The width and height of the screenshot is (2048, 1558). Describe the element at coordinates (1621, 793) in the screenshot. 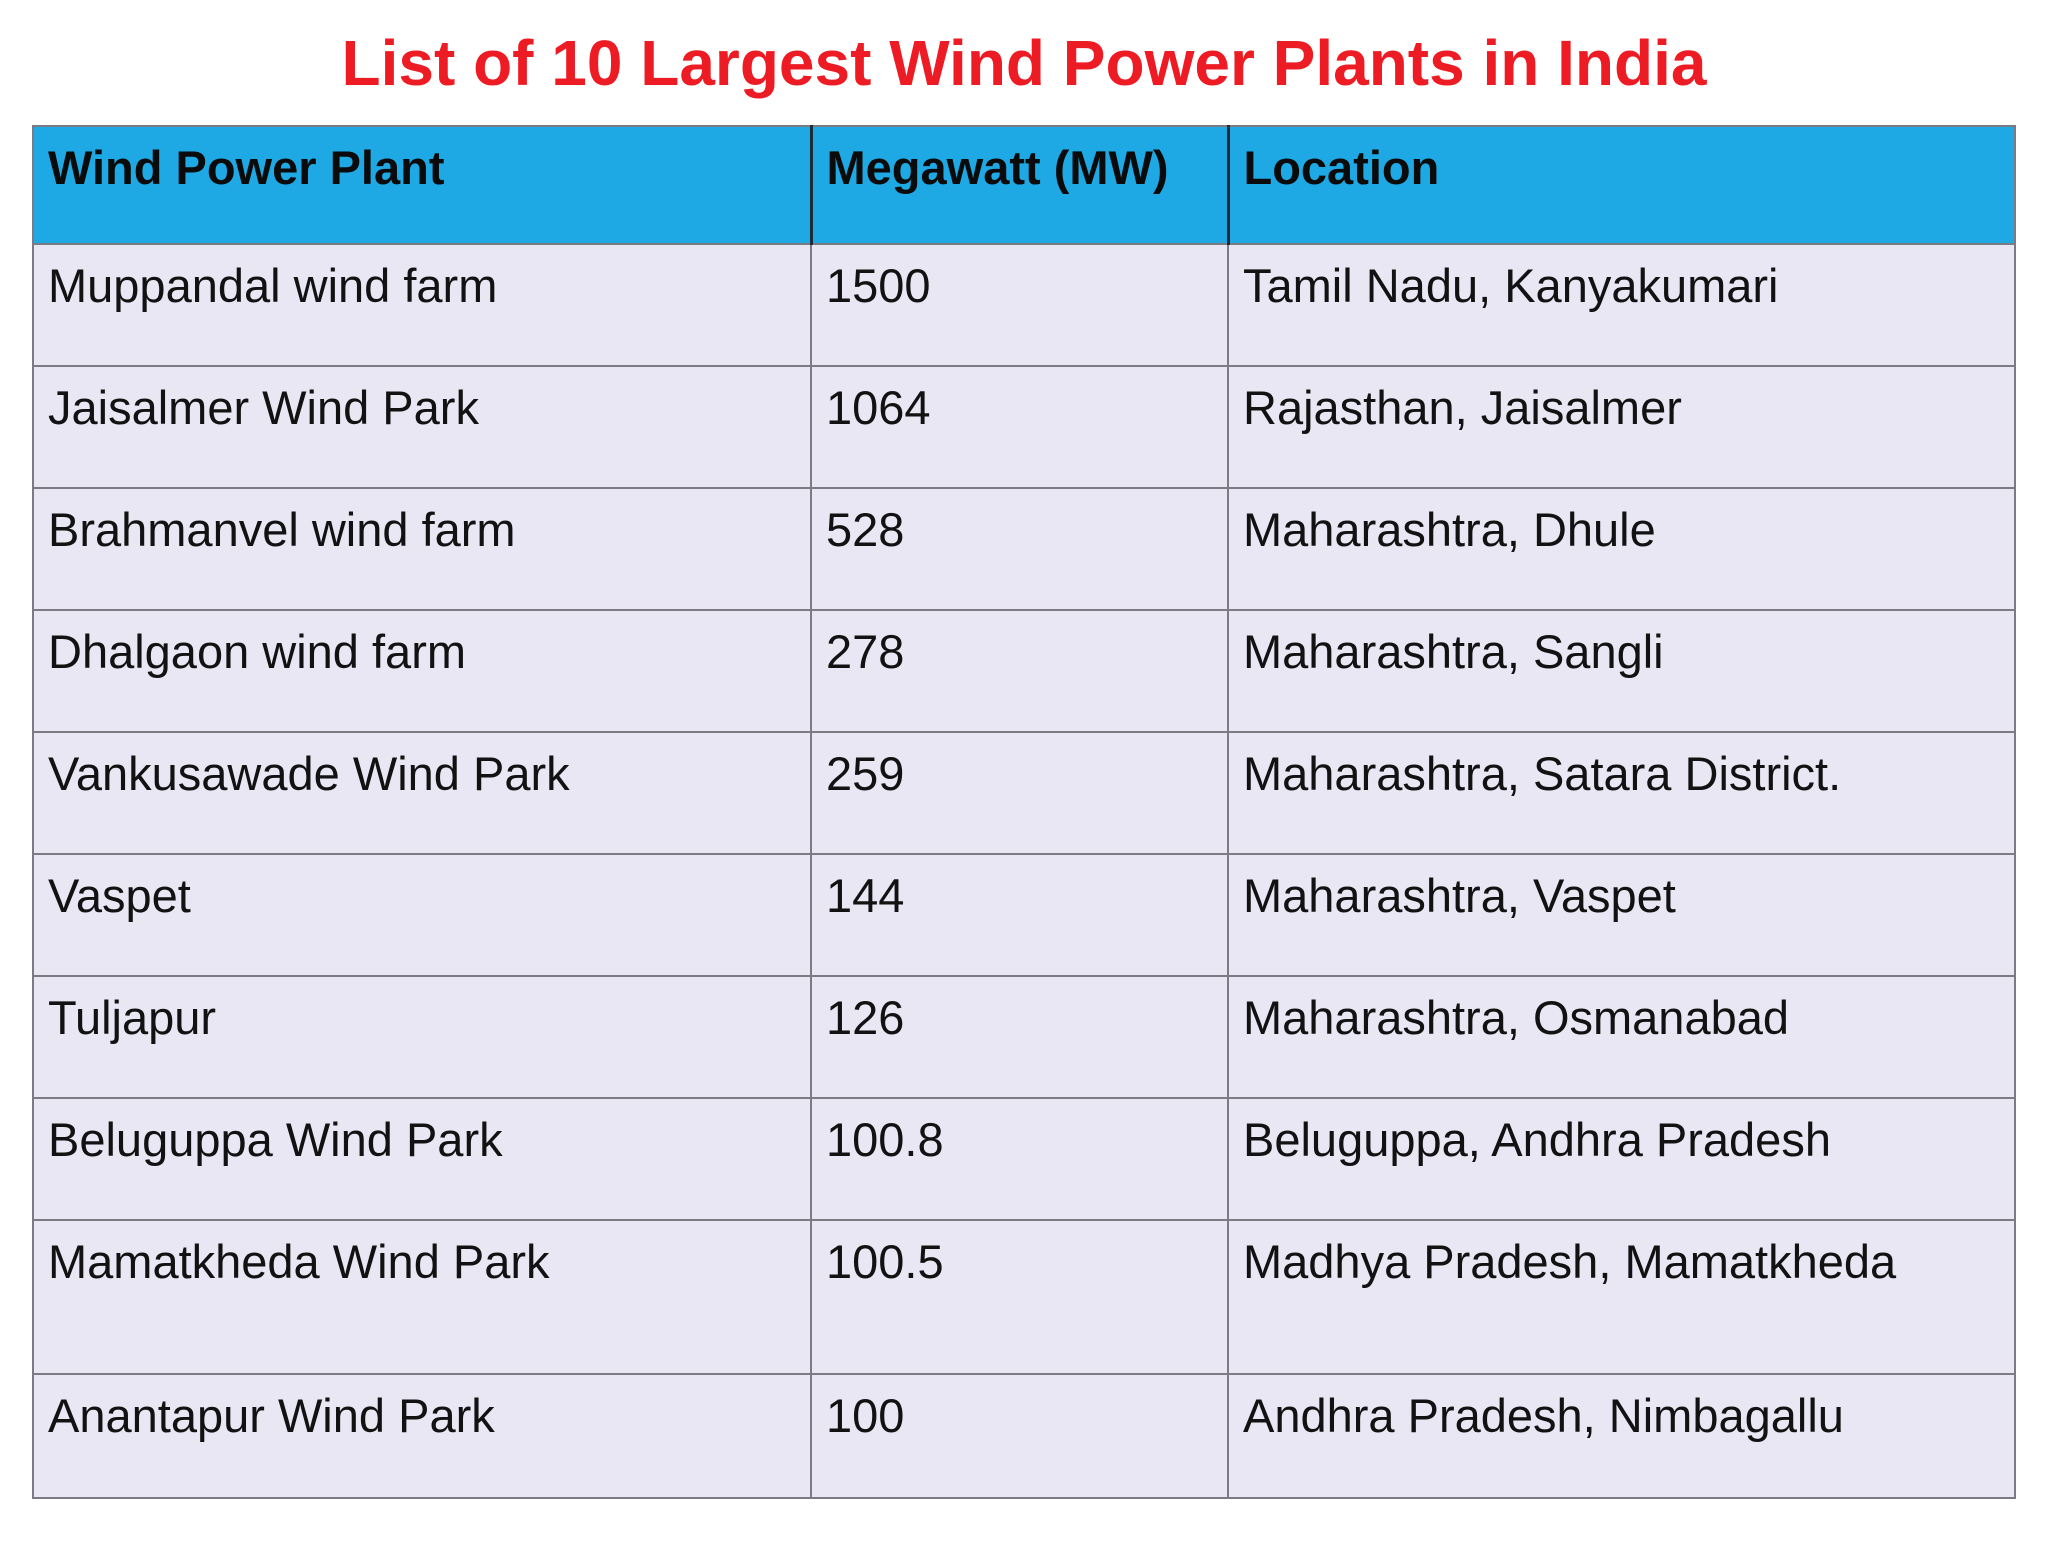

I see `cell-location: Maharashtra, Satara District.` at that location.